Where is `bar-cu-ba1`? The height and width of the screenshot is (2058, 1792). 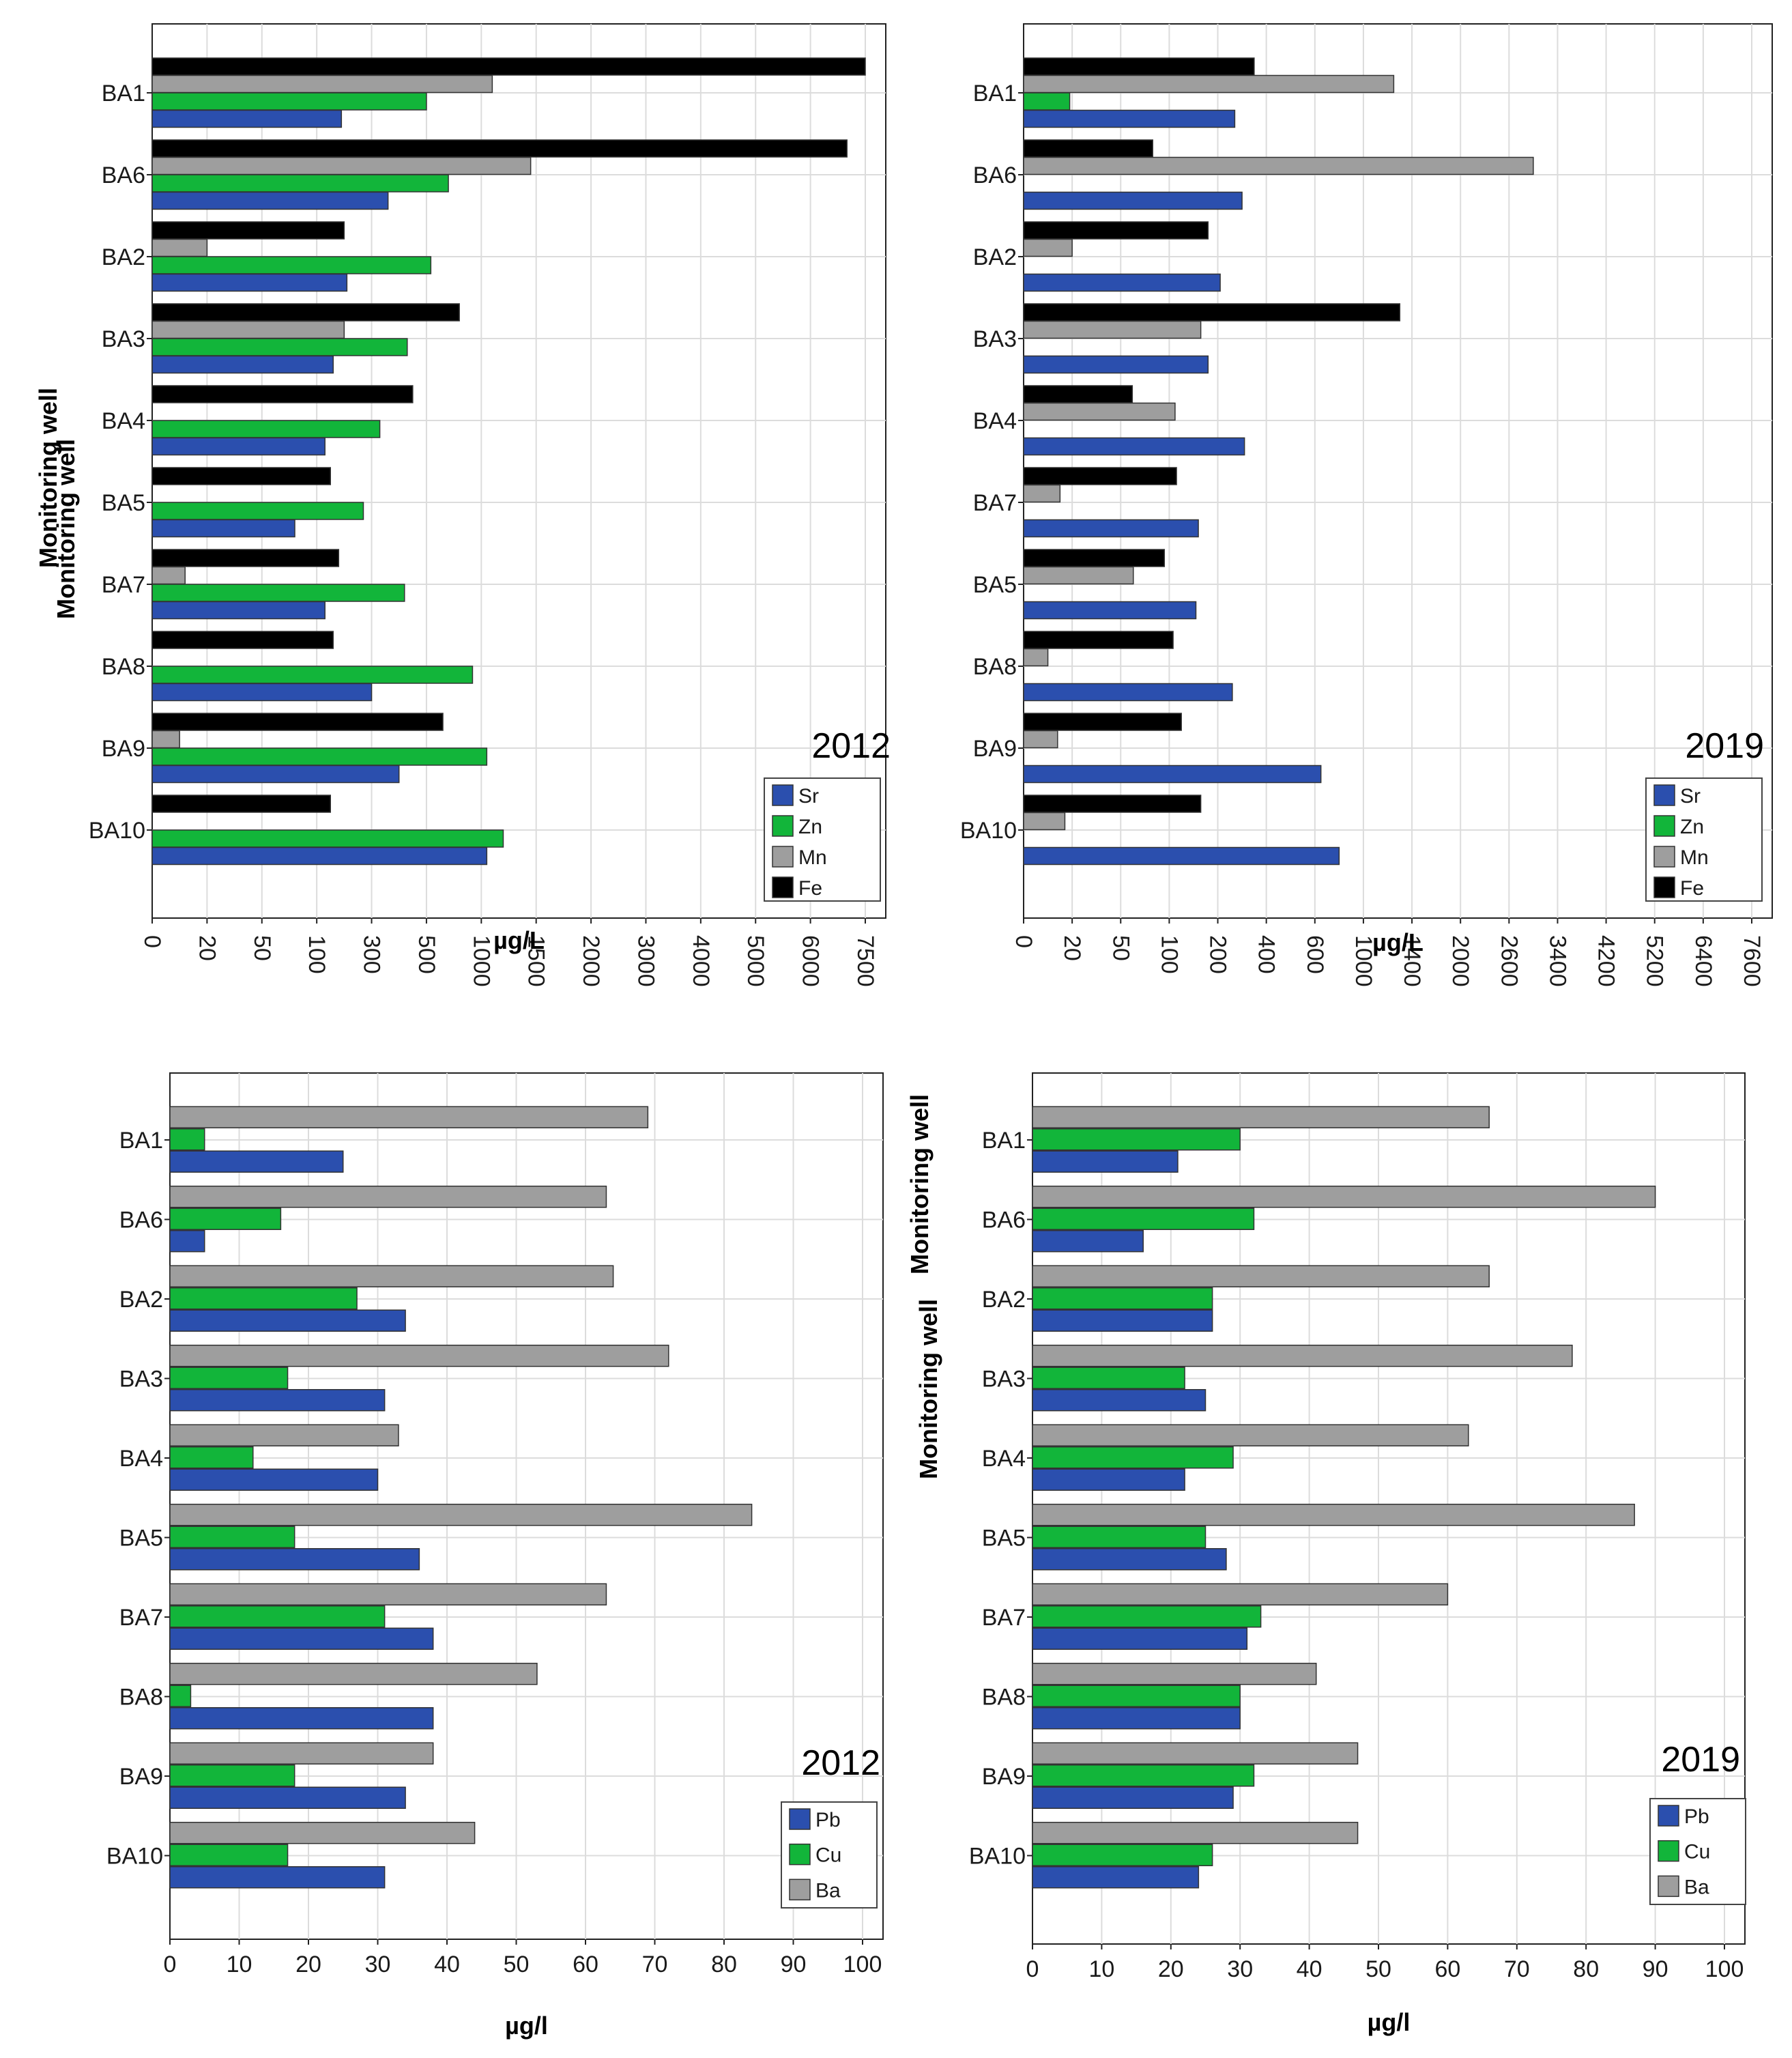 bar-cu-ba1 is located at coordinates (187, 1139).